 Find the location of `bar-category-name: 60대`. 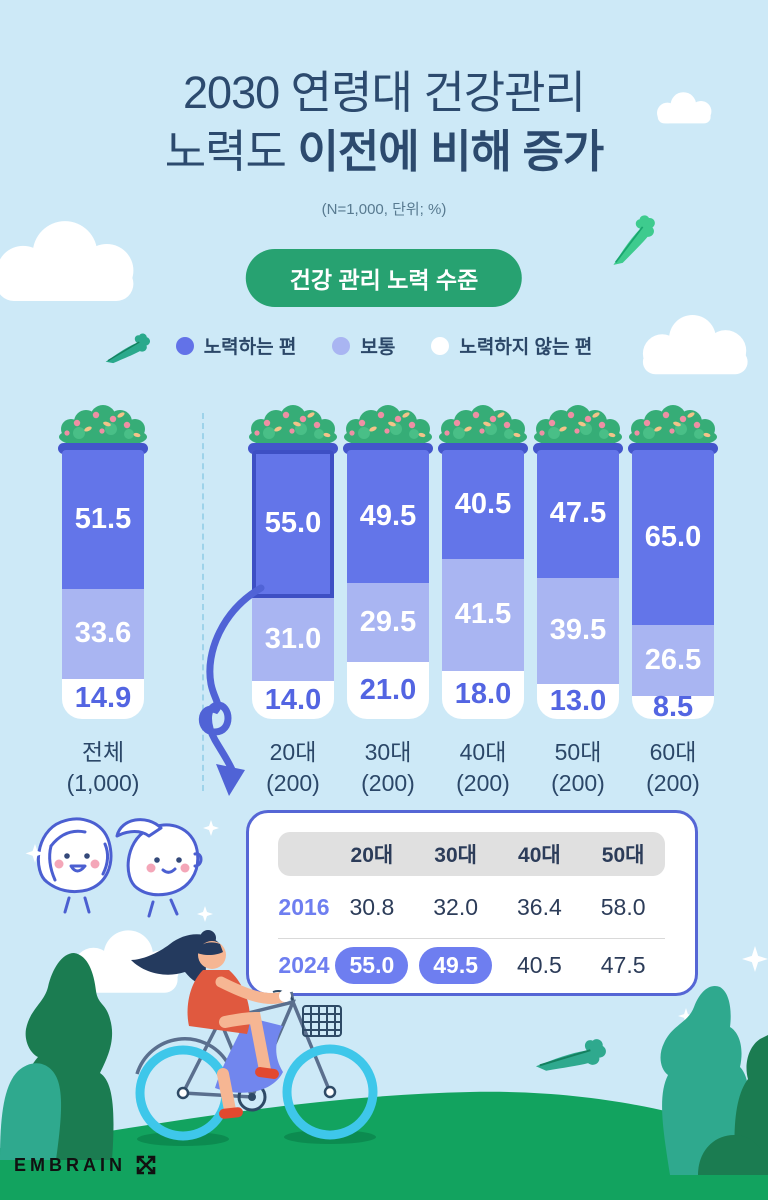

bar-category-name: 60대 is located at coordinates (673, 752).